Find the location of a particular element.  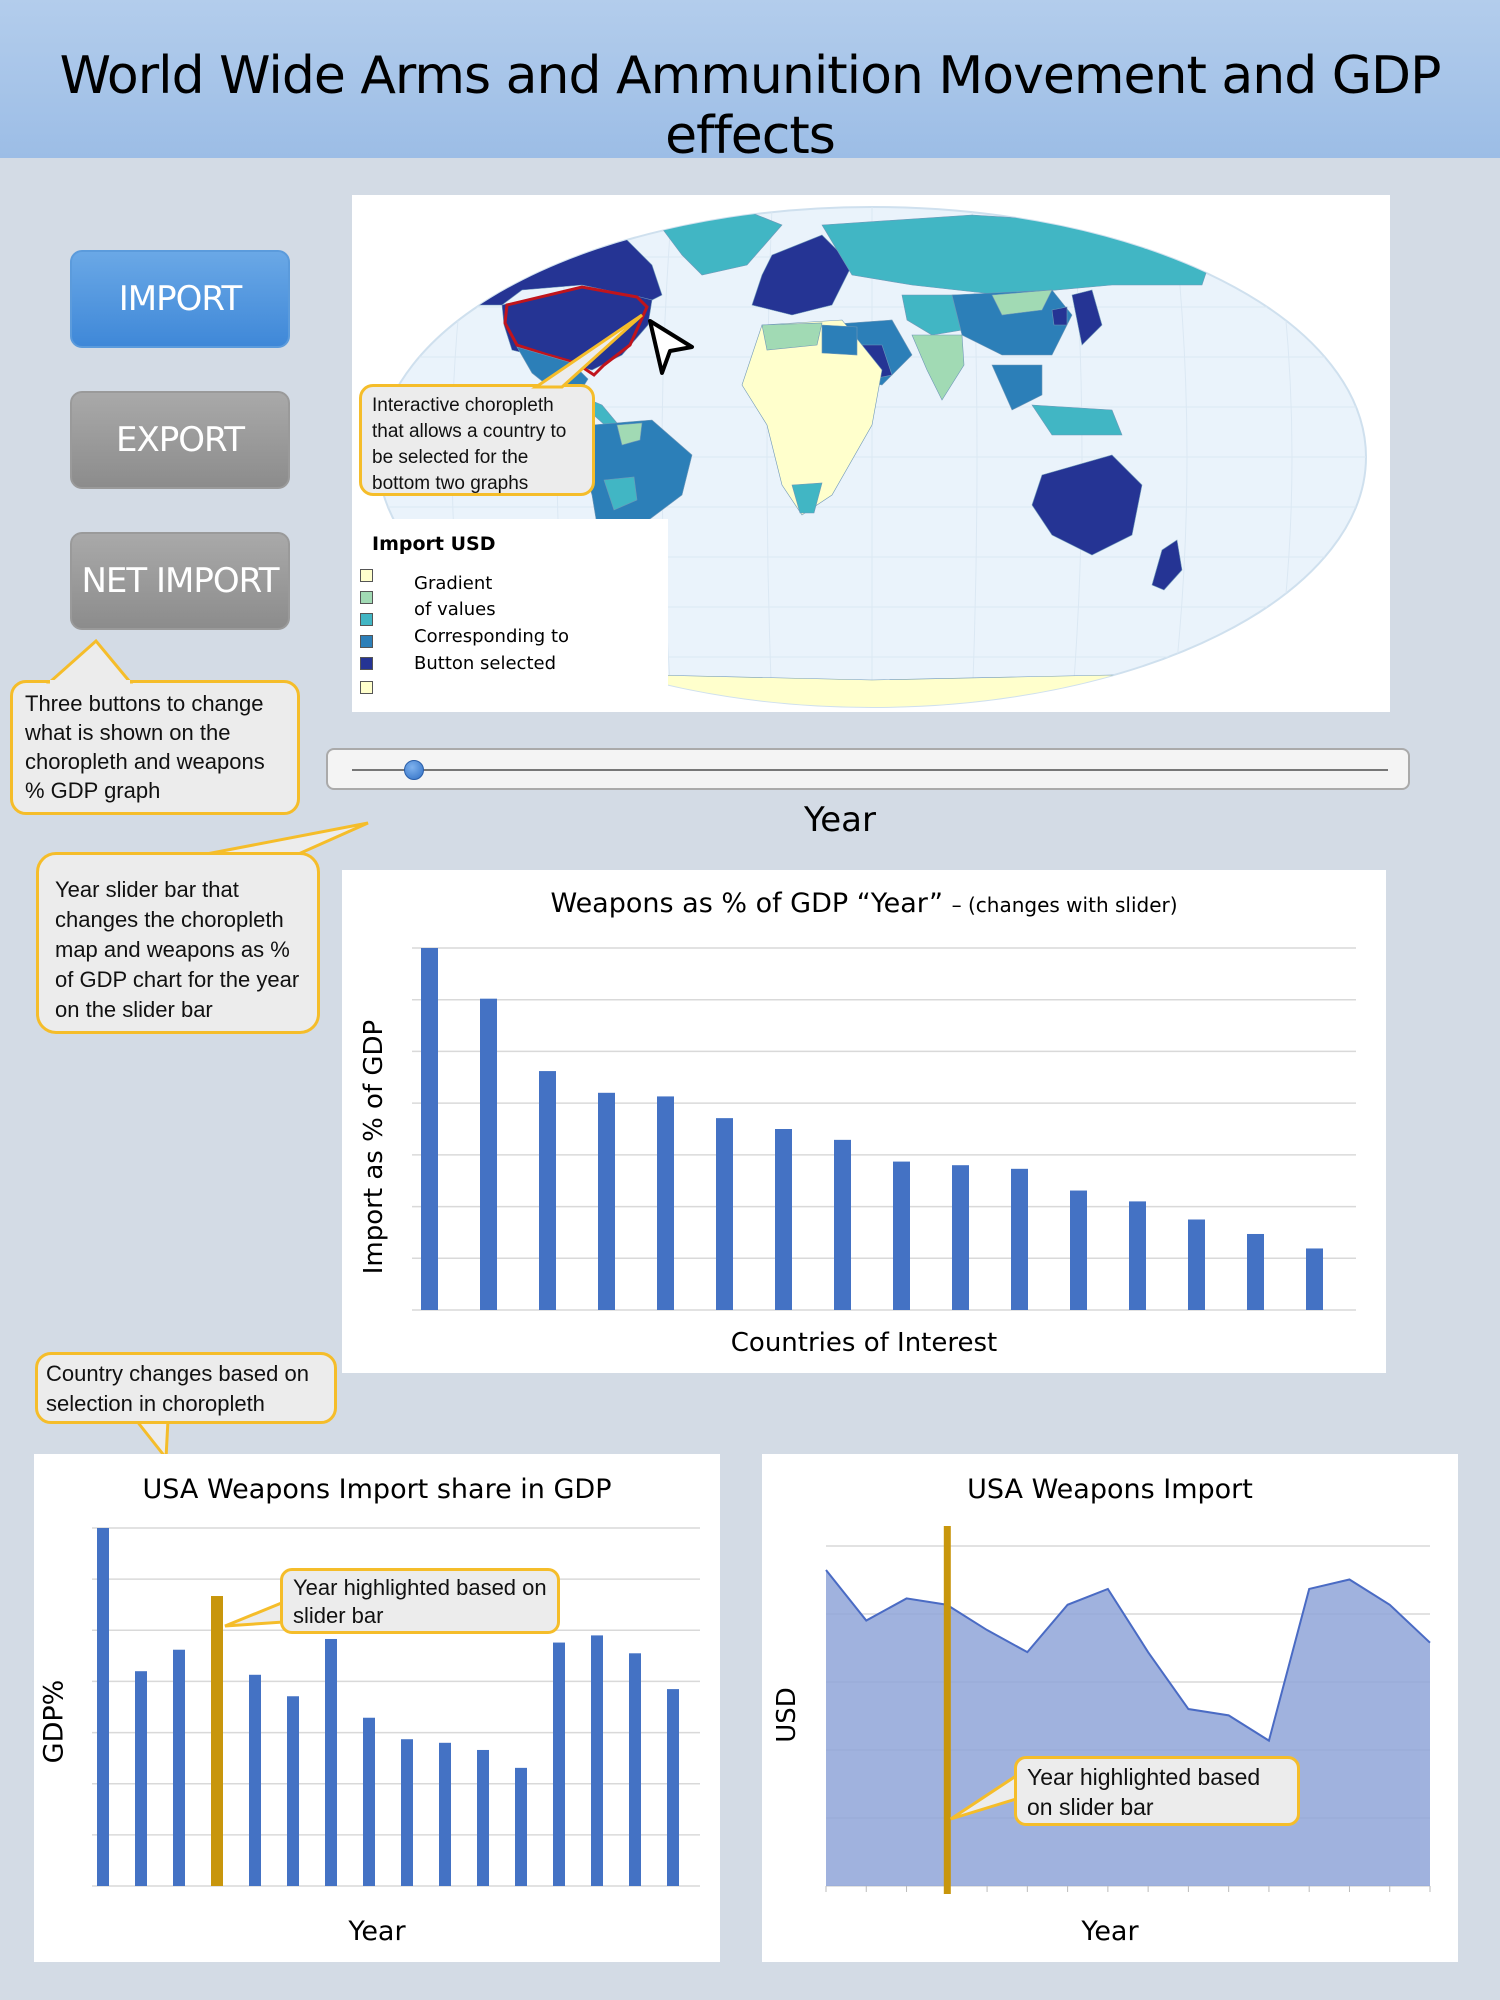

chart3-area is located at coordinates (1128, 1728).